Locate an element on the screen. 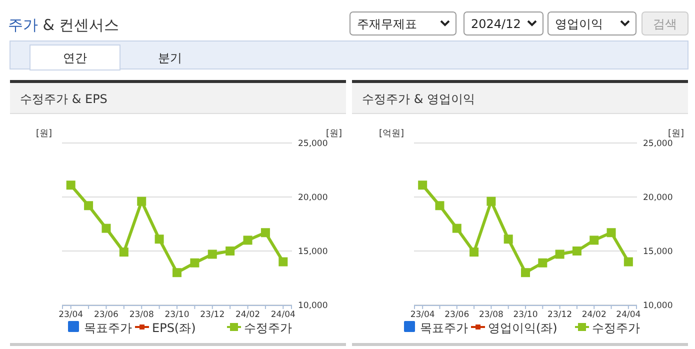 This screenshot has width=695, height=349. text: 영업이익 is located at coordinates (579, 24).